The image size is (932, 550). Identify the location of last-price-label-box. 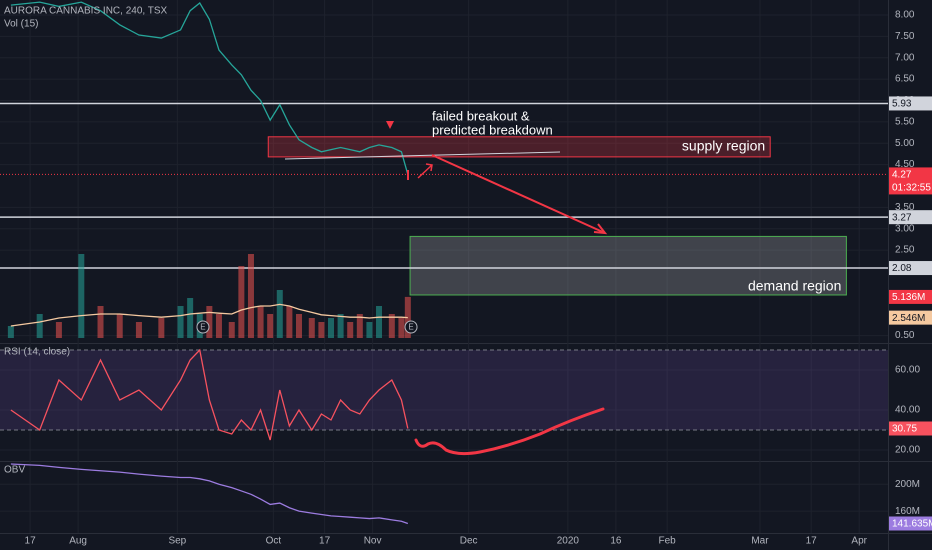
(910, 174).